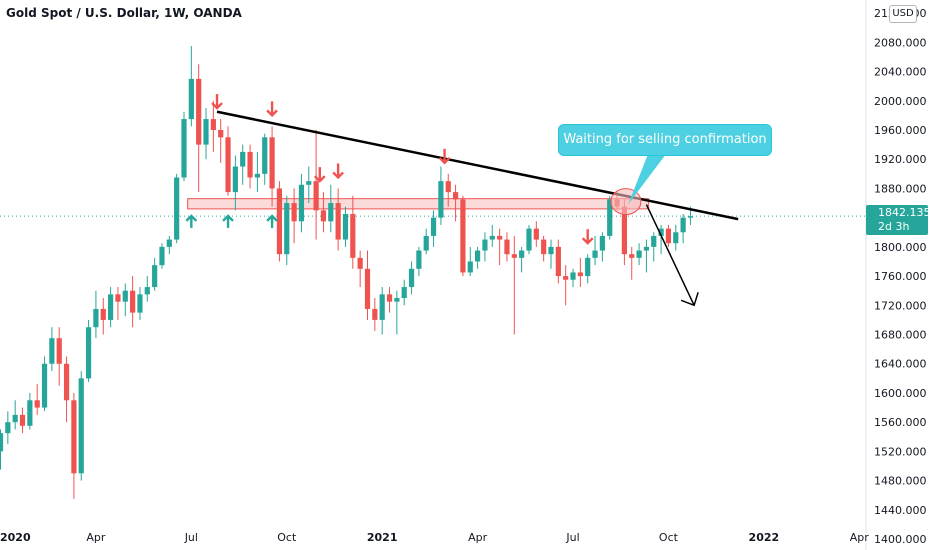  What do you see at coordinates (900, 276) in the screenshot?
I see `price-tick-label: 1760.000` at bounding box center [900, 276].